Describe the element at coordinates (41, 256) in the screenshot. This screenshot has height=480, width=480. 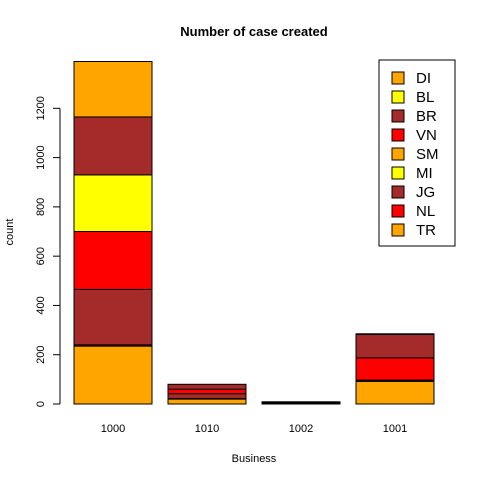
I see `y-tick-label: 600` at that location.